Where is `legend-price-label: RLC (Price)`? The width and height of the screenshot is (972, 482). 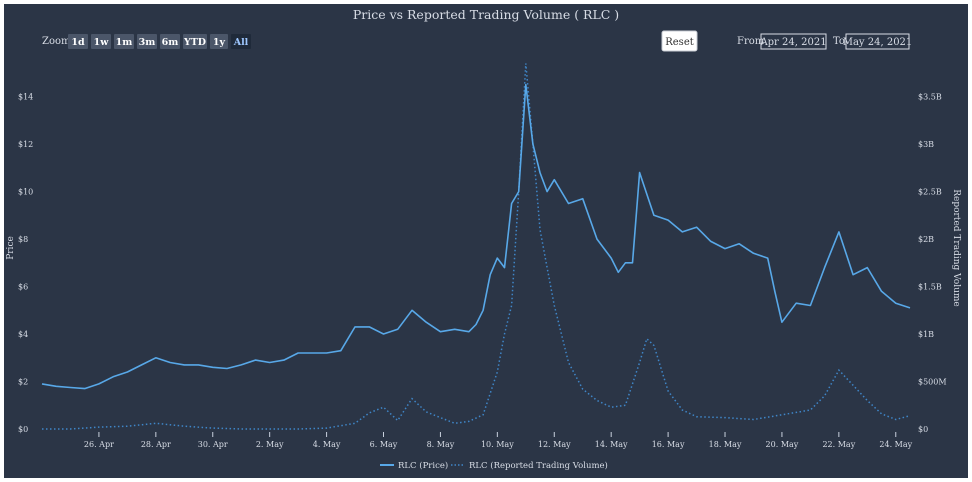 legend-price-label: RLC (Price) is located at coordinates (423, 465).